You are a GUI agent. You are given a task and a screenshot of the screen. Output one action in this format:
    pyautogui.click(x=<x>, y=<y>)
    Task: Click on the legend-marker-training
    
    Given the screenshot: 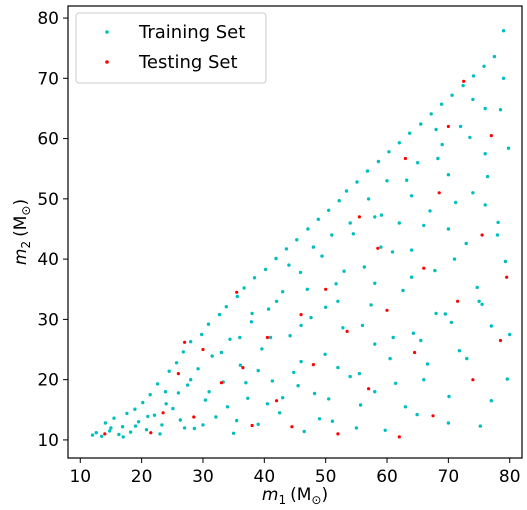 What is the action you would take?
    pyautogui.click(x=107, y=32)
    